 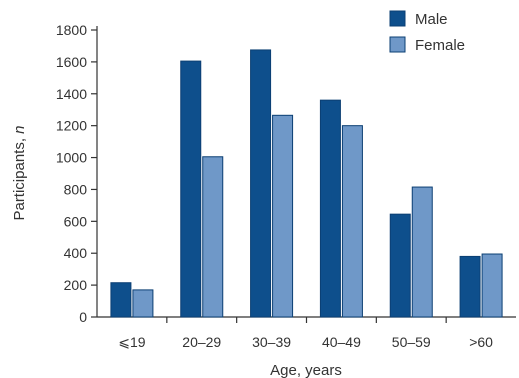 I want to click on y-axis-title: Participants, n, so click(x=19, y=172).